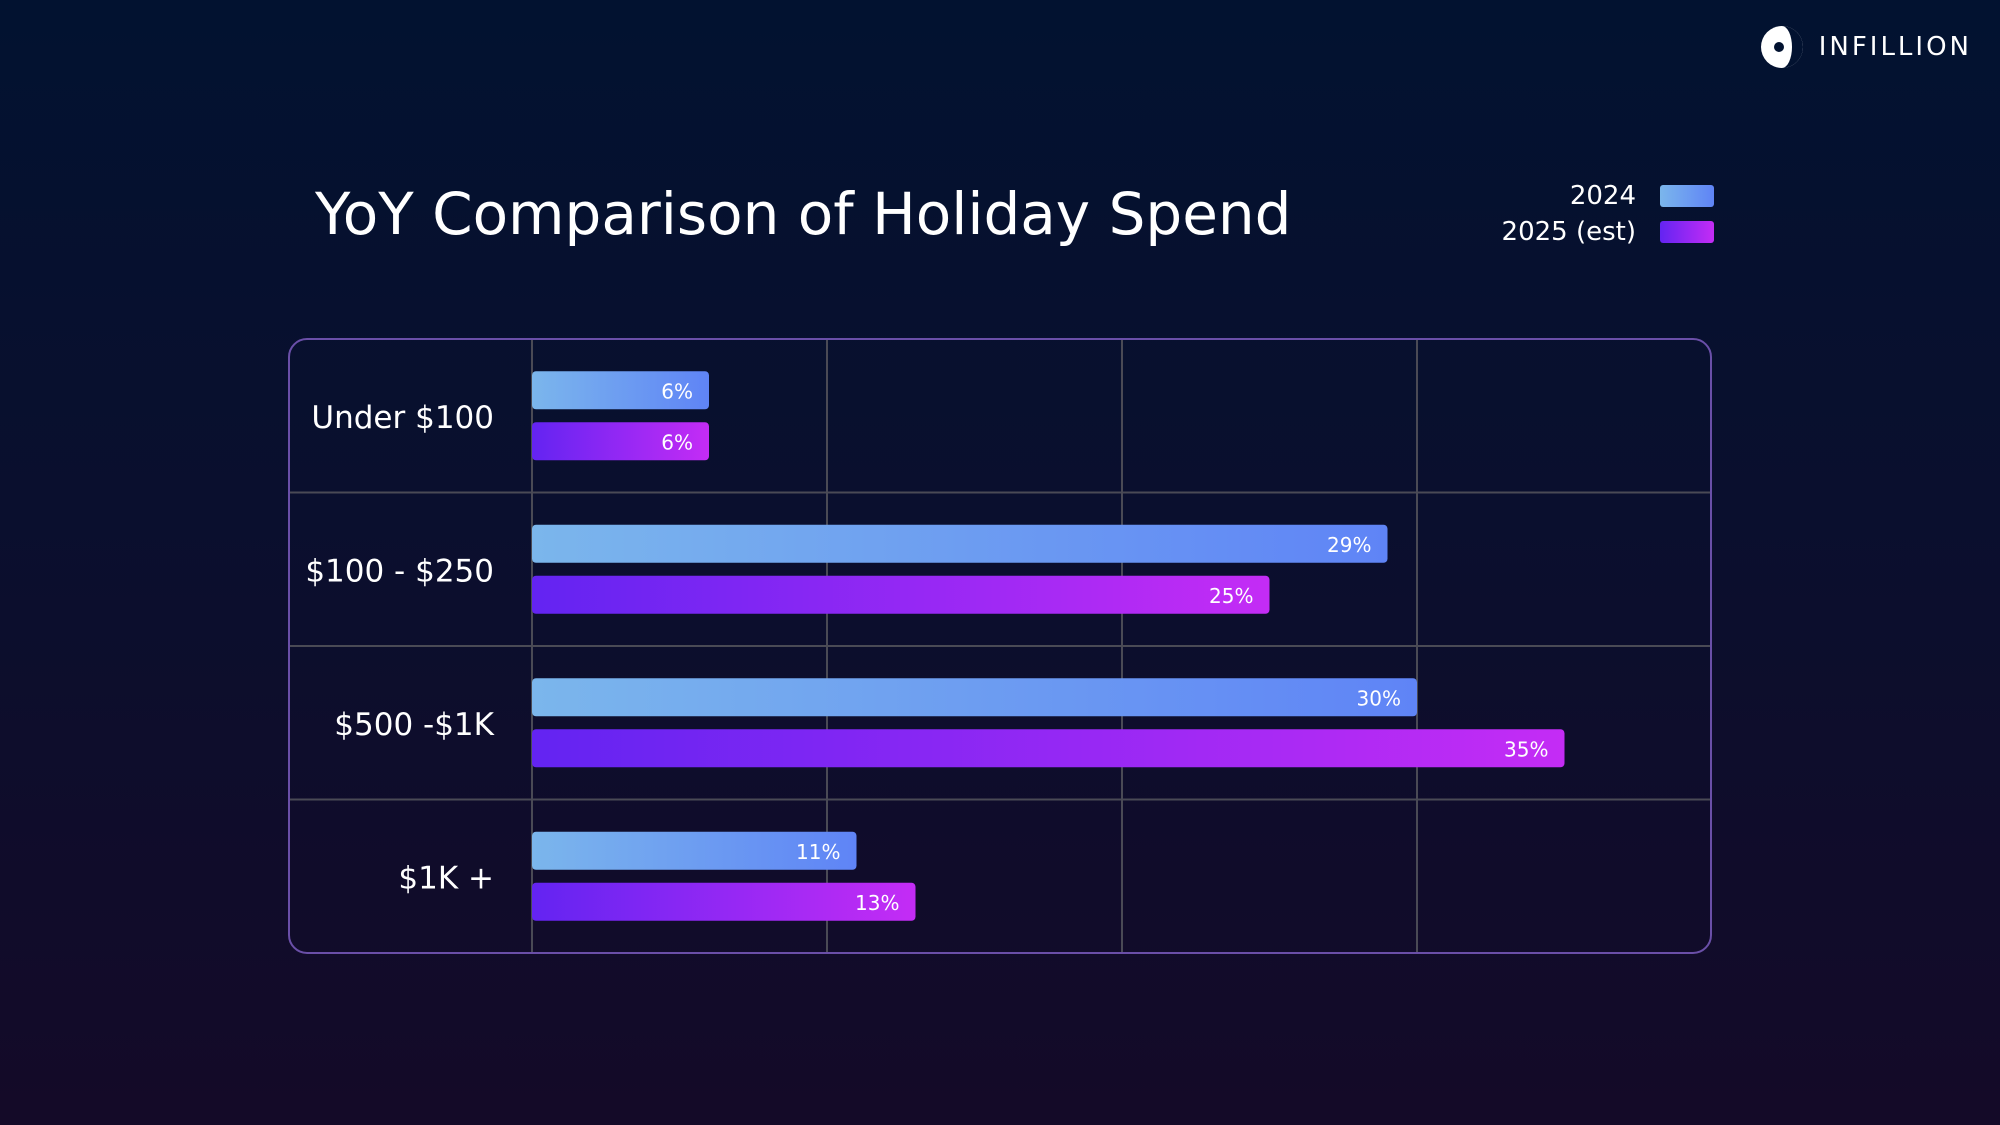 The image size is (2000, 1125). Describe the element at coordinates (1687, 232) in the screenshot. I see `legend-swatch-2025` at that location.